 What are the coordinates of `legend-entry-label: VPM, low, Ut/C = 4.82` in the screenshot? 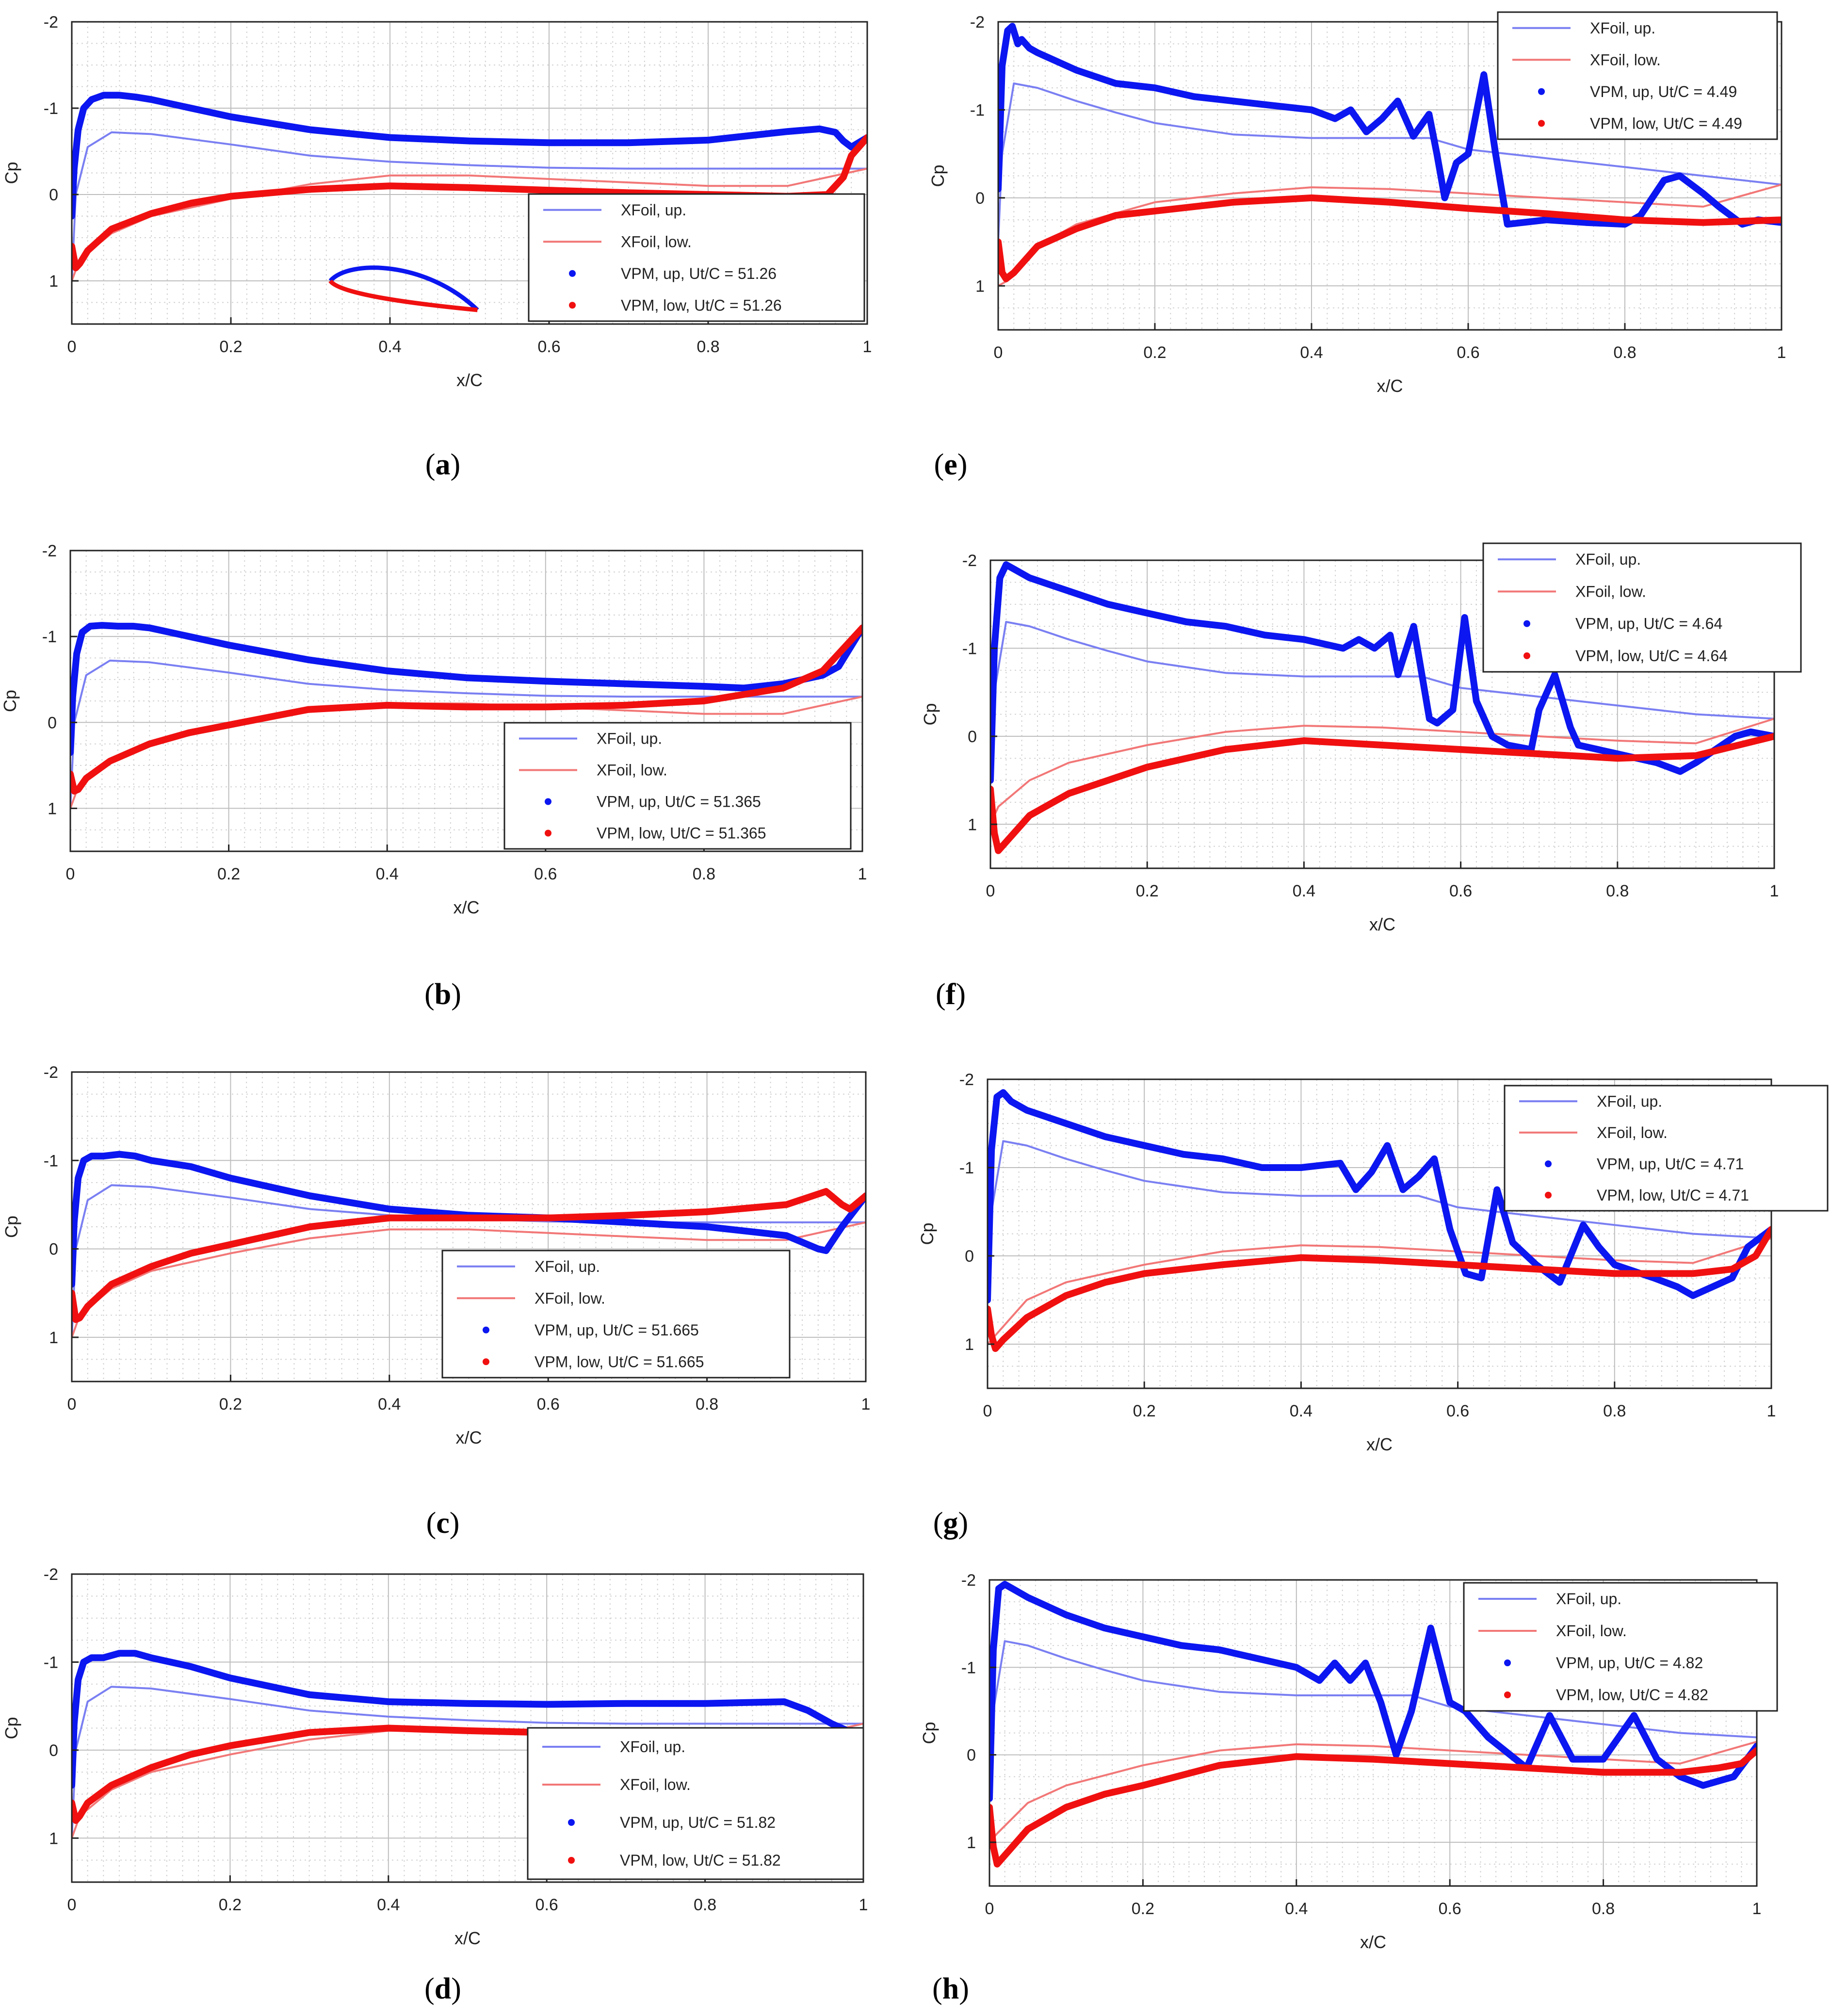 It's located at (1632, 1695).